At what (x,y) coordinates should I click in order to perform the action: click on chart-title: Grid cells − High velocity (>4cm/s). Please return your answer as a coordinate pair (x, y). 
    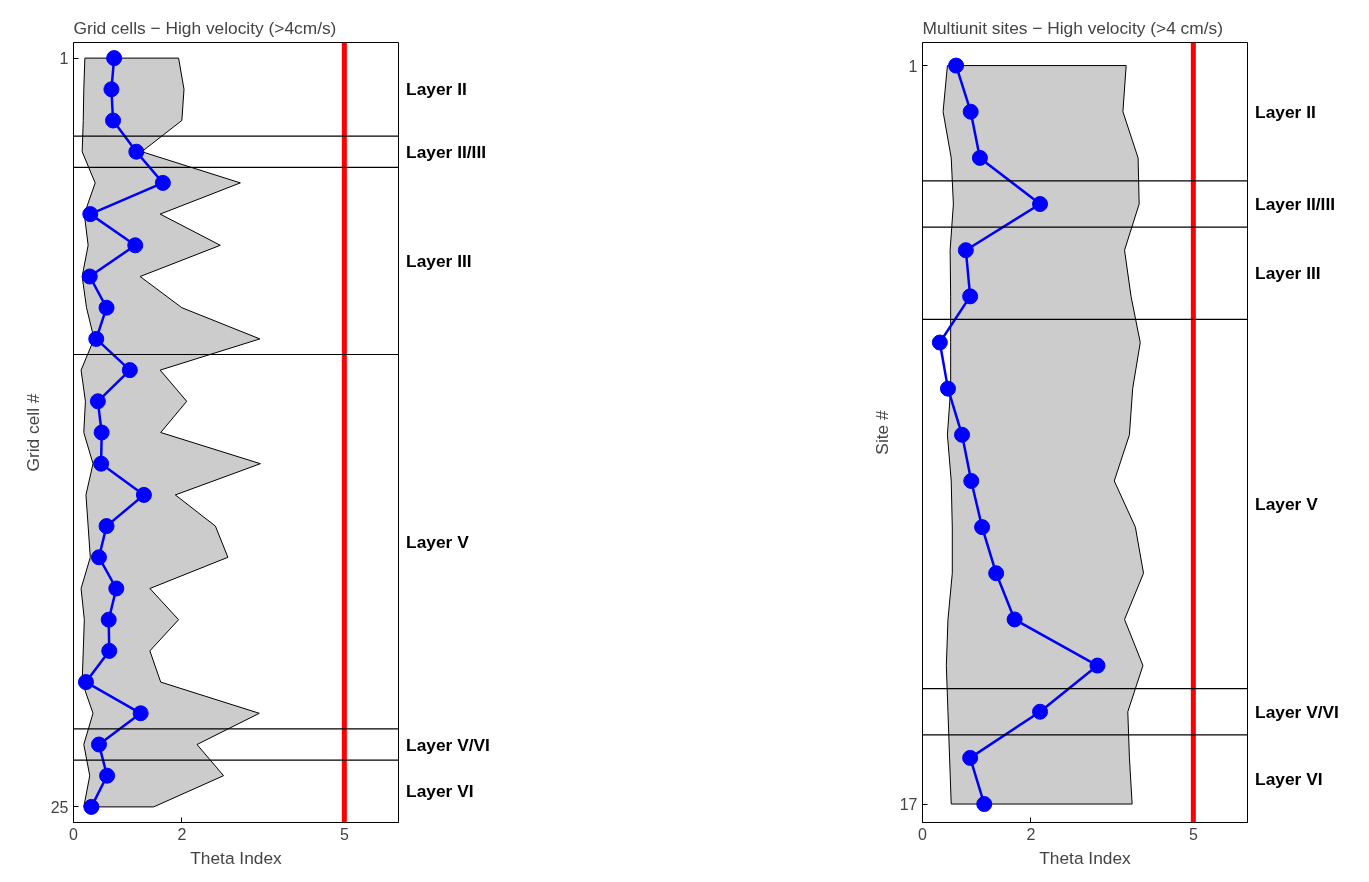
    Looking at the image, I should click on (205, 27).